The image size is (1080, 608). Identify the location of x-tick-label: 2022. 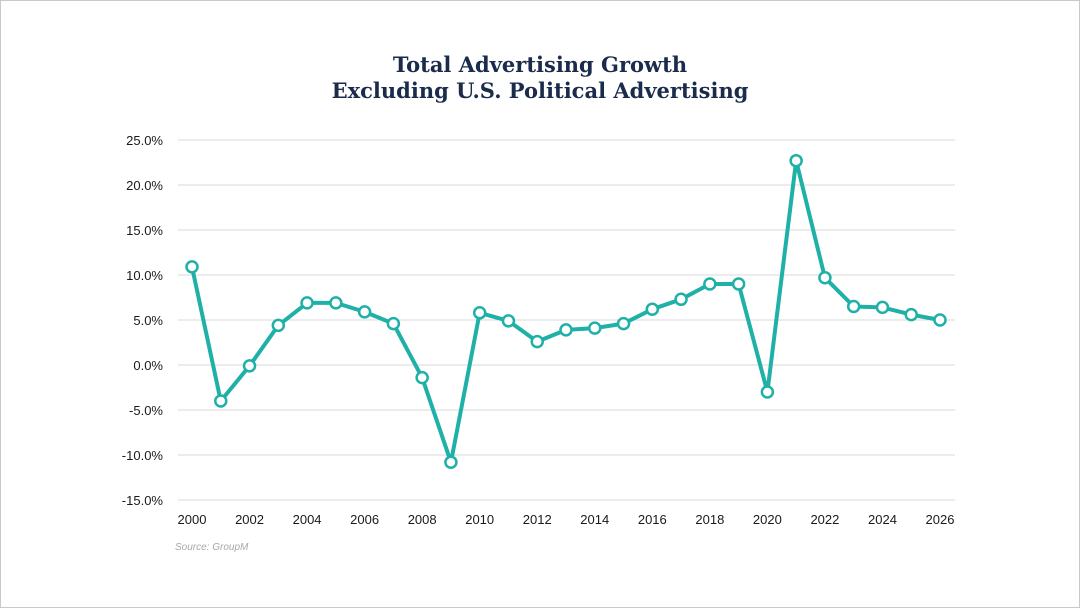
(824, 519).